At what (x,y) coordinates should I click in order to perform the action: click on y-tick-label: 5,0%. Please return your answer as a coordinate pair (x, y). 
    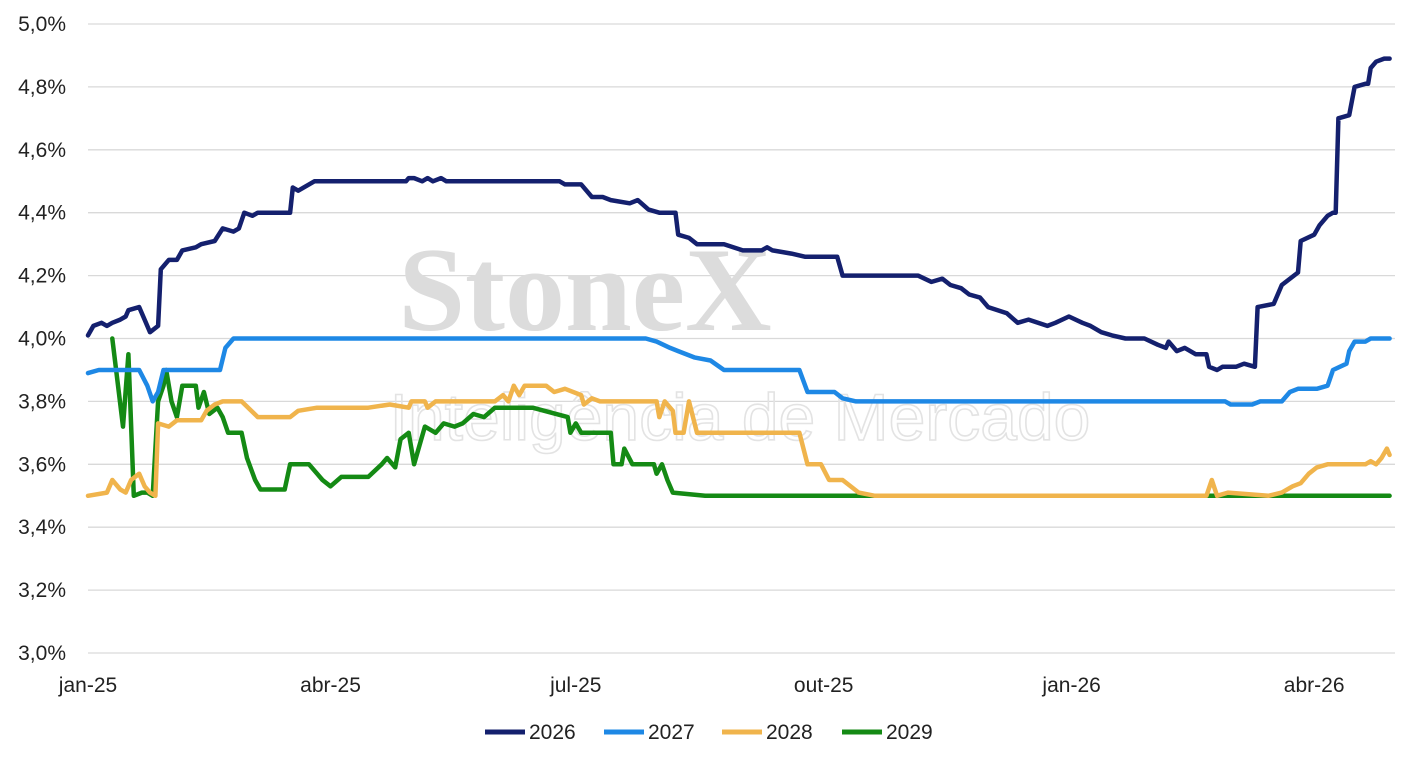
    Looking at the image, I should click on (42, 24).